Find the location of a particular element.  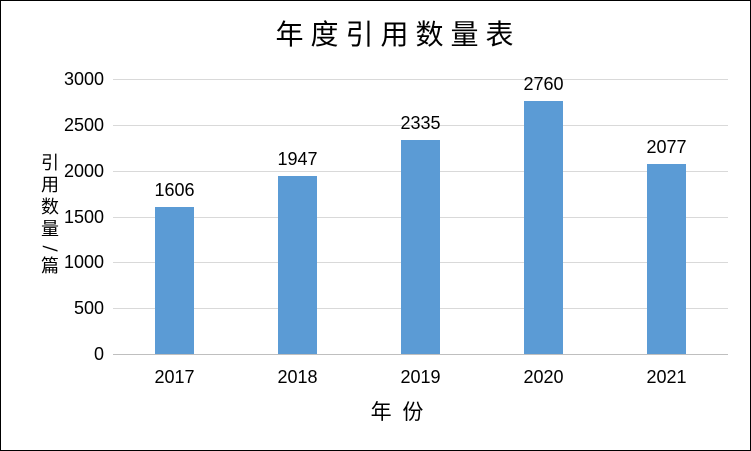

y-tick-label: 1000 is located at coordinates (83, 262).